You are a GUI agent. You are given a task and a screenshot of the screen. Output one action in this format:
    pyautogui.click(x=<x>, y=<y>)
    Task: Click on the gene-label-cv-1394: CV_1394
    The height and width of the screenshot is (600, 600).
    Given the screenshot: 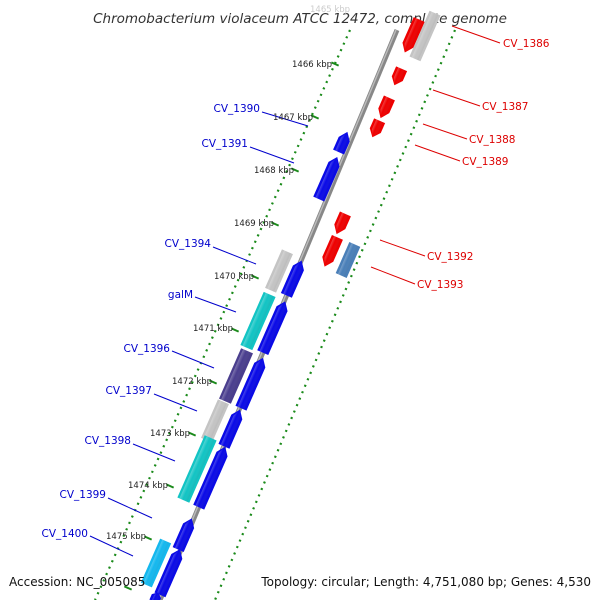 What is the action you would take?
    pyautogui.click(x=188, y=244)
    